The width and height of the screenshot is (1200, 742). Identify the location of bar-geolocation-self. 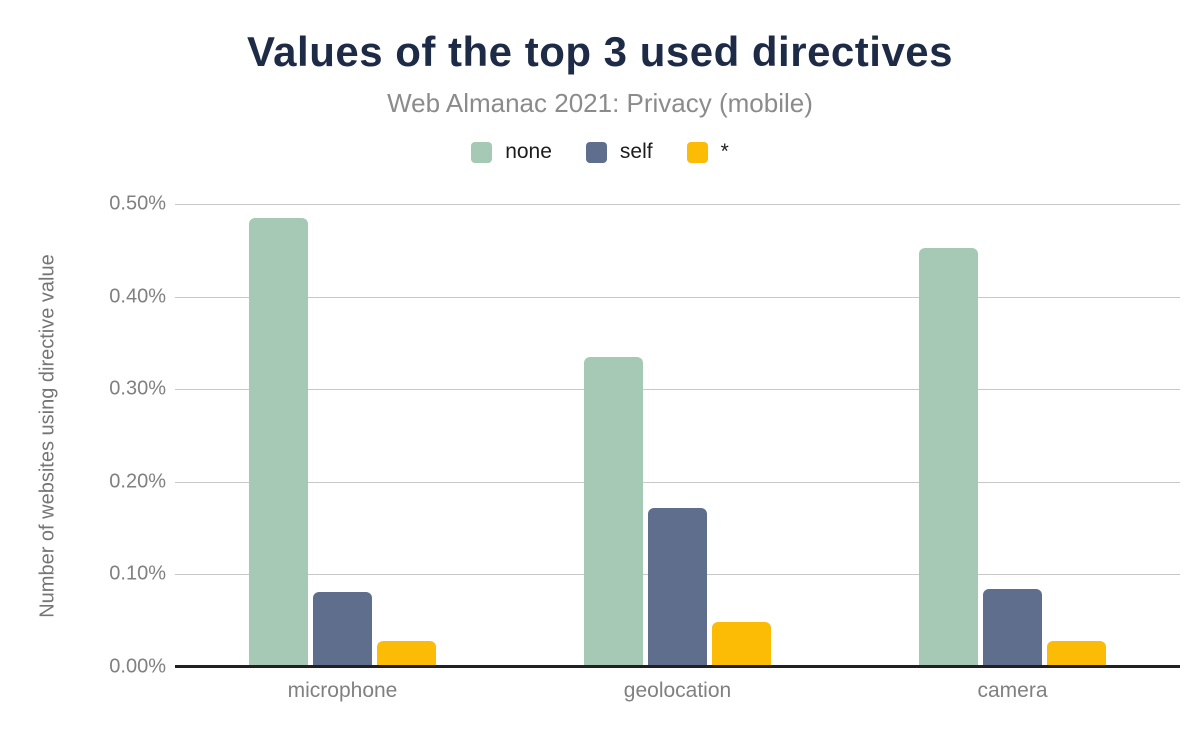
(677, 587).